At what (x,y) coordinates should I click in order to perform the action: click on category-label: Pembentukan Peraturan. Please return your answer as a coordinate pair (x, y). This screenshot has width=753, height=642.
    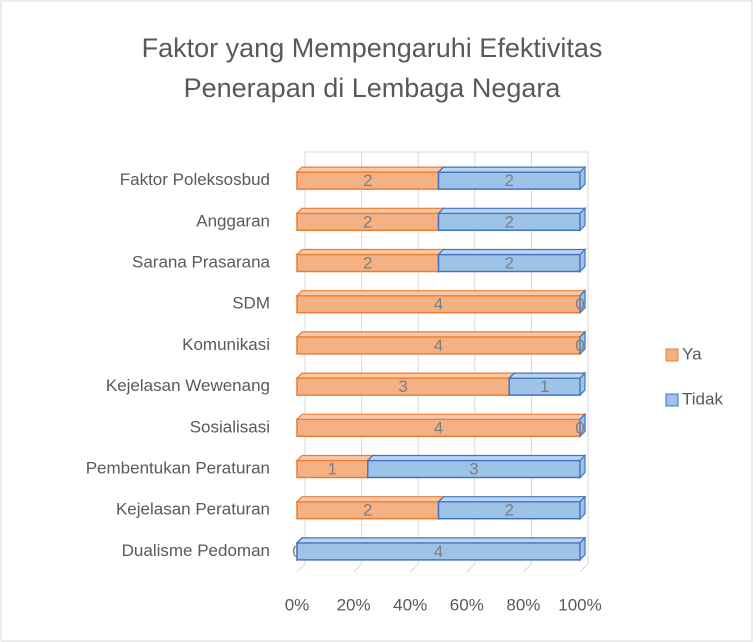
    Looking at the image, I should click on (178, 467).